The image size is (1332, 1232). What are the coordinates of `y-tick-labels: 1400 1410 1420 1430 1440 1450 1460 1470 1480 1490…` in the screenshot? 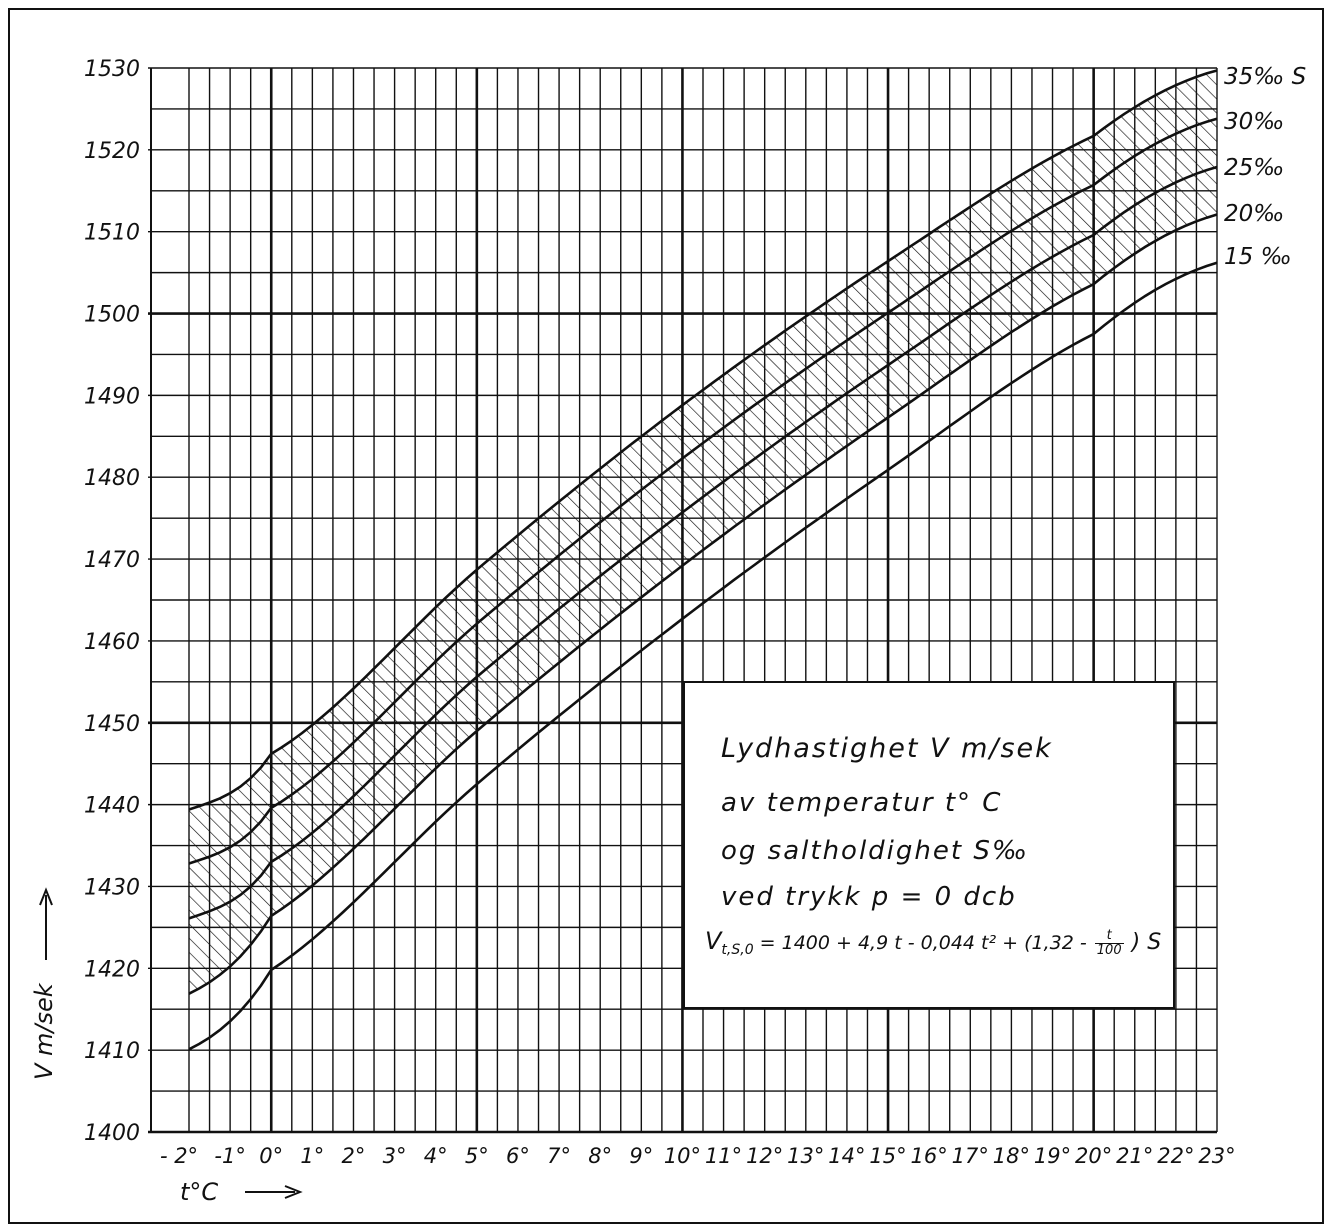 It's located at (112, 601).